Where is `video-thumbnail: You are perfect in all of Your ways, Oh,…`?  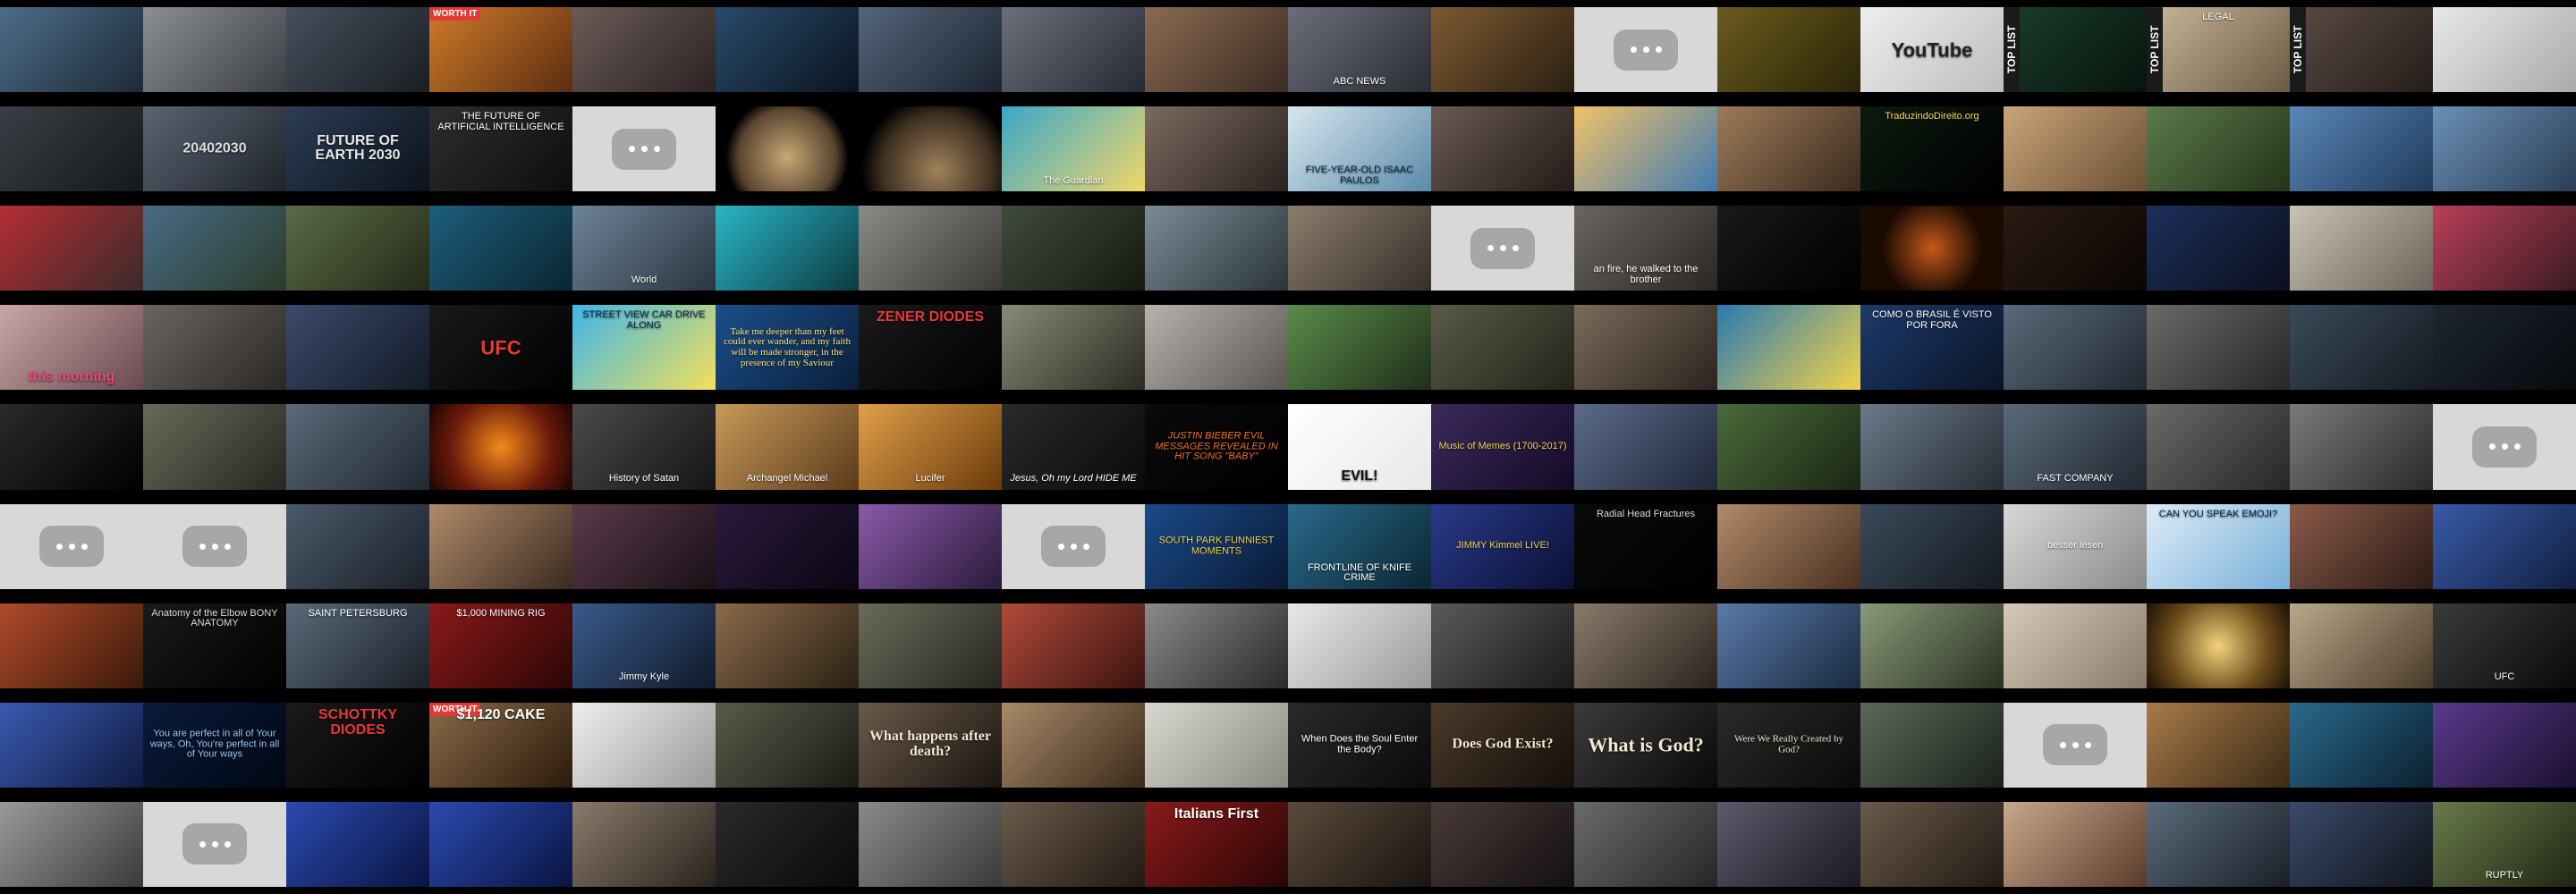
video-thumbnail: You are perfect in all of Your ways, Oh,… is located at coordinates (214, 745).